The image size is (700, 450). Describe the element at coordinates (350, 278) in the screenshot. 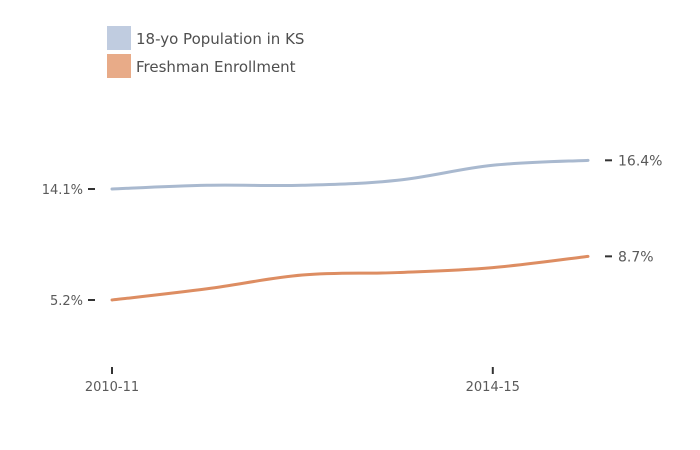

I see `series-line-freshman-enrollment` at that location.